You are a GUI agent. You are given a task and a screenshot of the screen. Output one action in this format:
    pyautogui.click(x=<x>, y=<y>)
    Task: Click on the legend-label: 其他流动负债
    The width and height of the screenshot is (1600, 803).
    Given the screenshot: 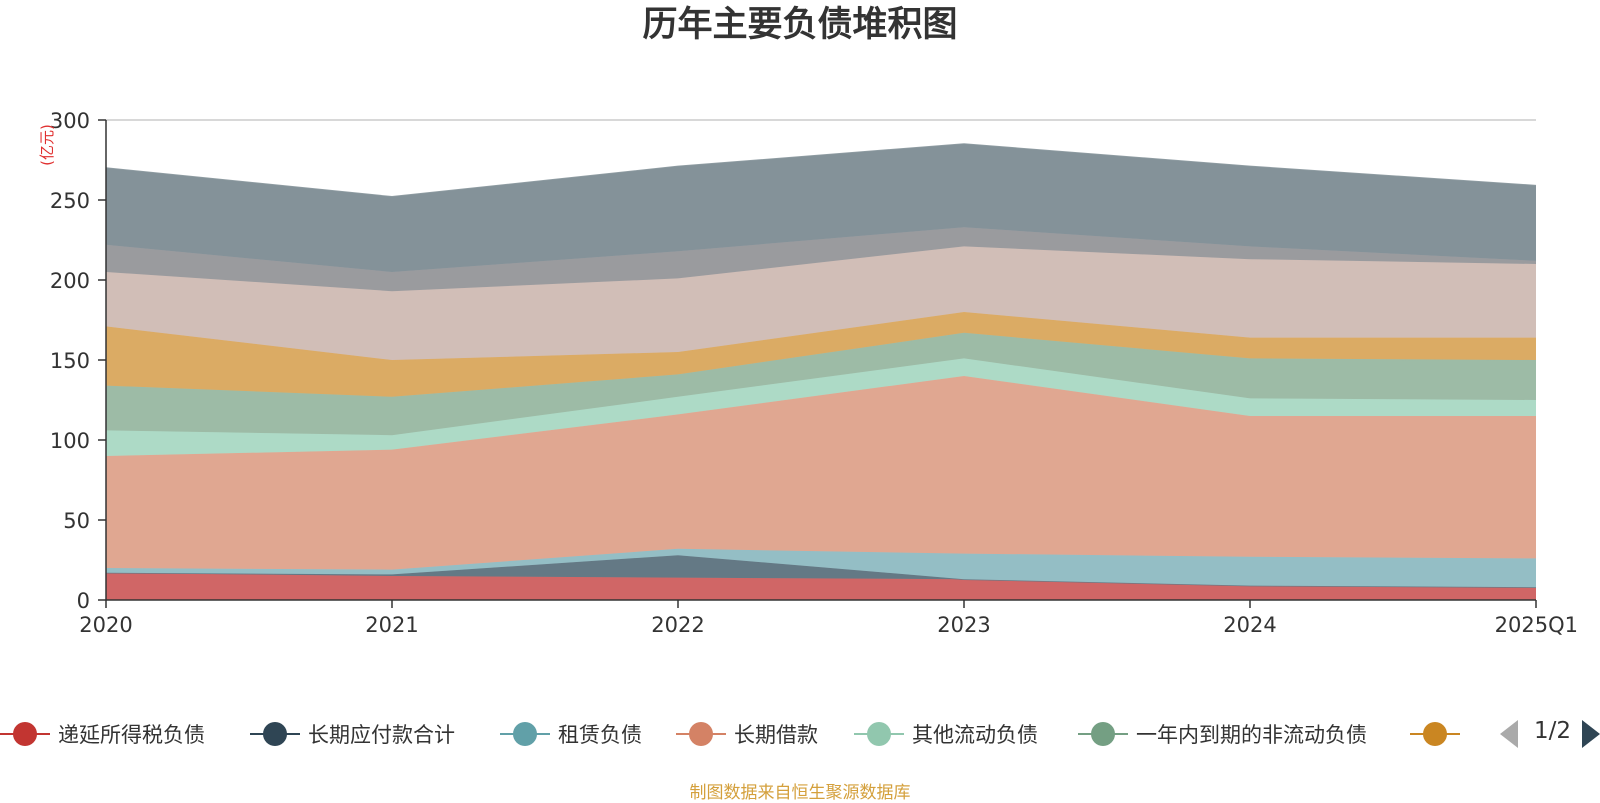 What is the action you would take?
    pyautogui.click(x=975, y=735)
    